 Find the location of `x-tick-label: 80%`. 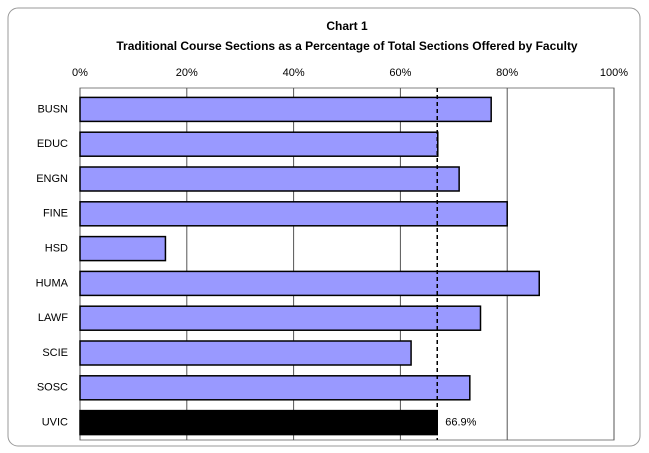

x-tick-label: 80% is located at coordinates (507, 73).